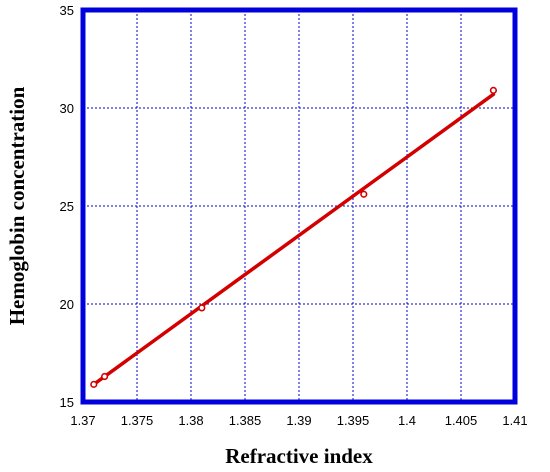  I want to click on x-tick-labels: 1.37 1.375 1.38 1.385 1.39 1.395 1.4 1.405 1.41, so click(298, 420).